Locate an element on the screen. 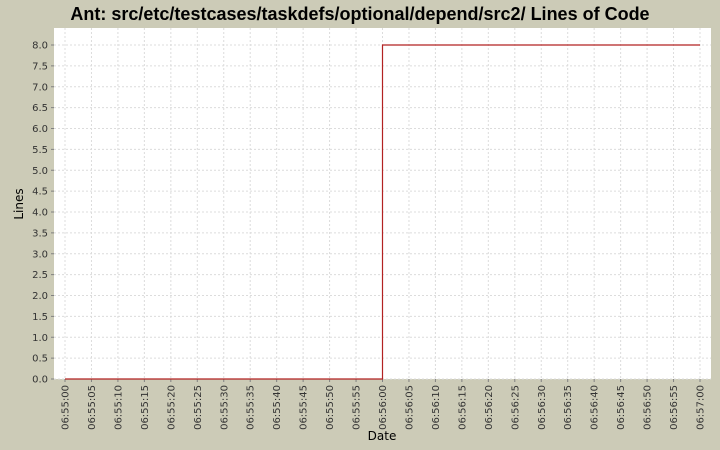 The width and height of the screenshot is (720, 450). y-tick-label: 1.5 is located at coordinates (40, 317).